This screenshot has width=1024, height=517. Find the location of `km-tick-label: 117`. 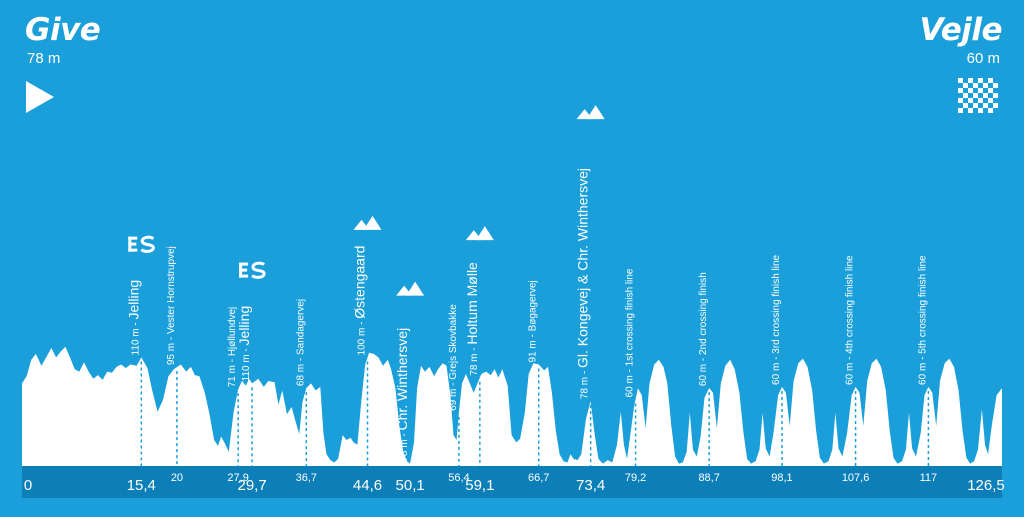

km-tick-label: 117 is located at coordinates (929, 478).